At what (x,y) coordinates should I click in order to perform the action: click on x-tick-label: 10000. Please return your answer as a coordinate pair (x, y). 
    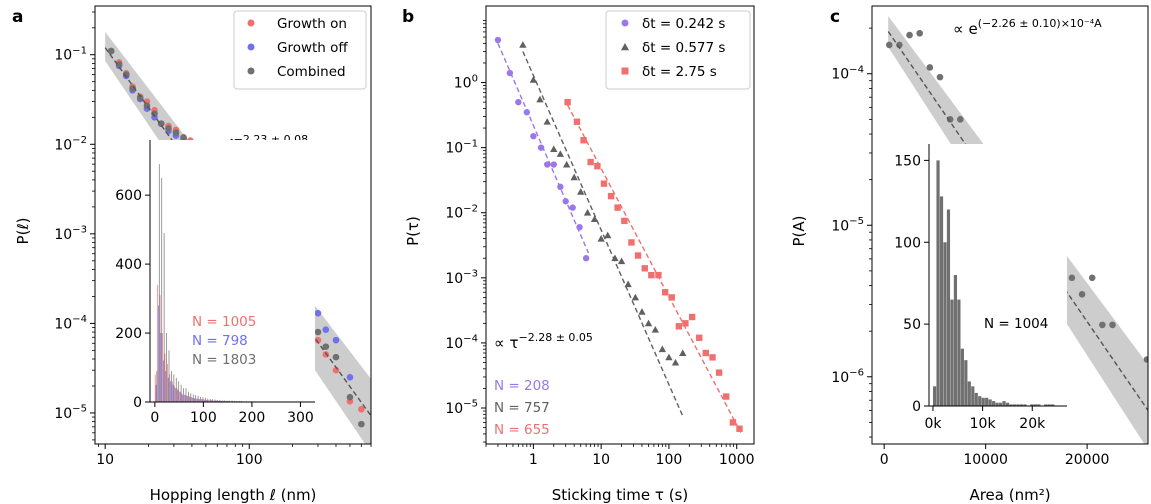
    Looking at the image, I should click on (985, 460).